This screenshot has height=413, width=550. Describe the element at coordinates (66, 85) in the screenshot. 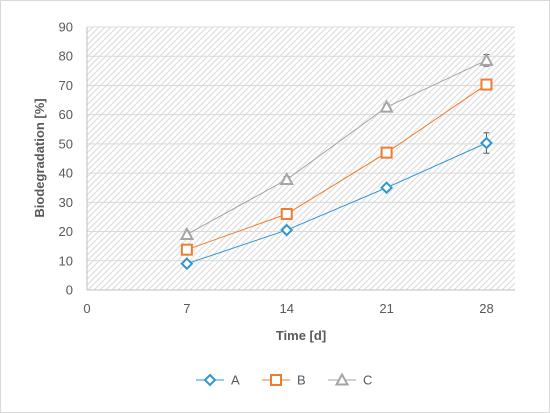

I see `y-tick-label: 70` at that location.